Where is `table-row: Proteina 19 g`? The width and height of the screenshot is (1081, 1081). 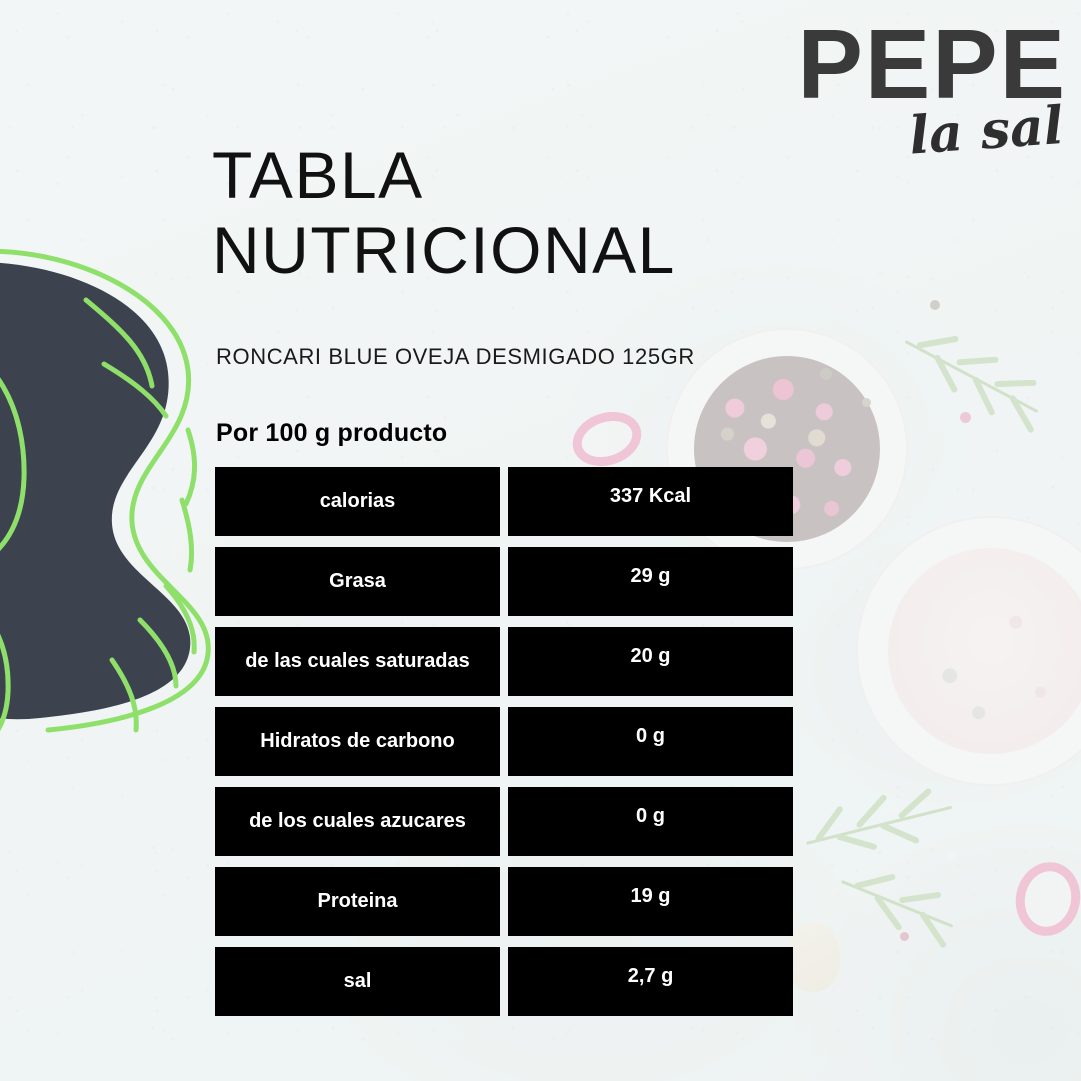 table-row: Proteina 19 g is located at coordinates (504, 901).